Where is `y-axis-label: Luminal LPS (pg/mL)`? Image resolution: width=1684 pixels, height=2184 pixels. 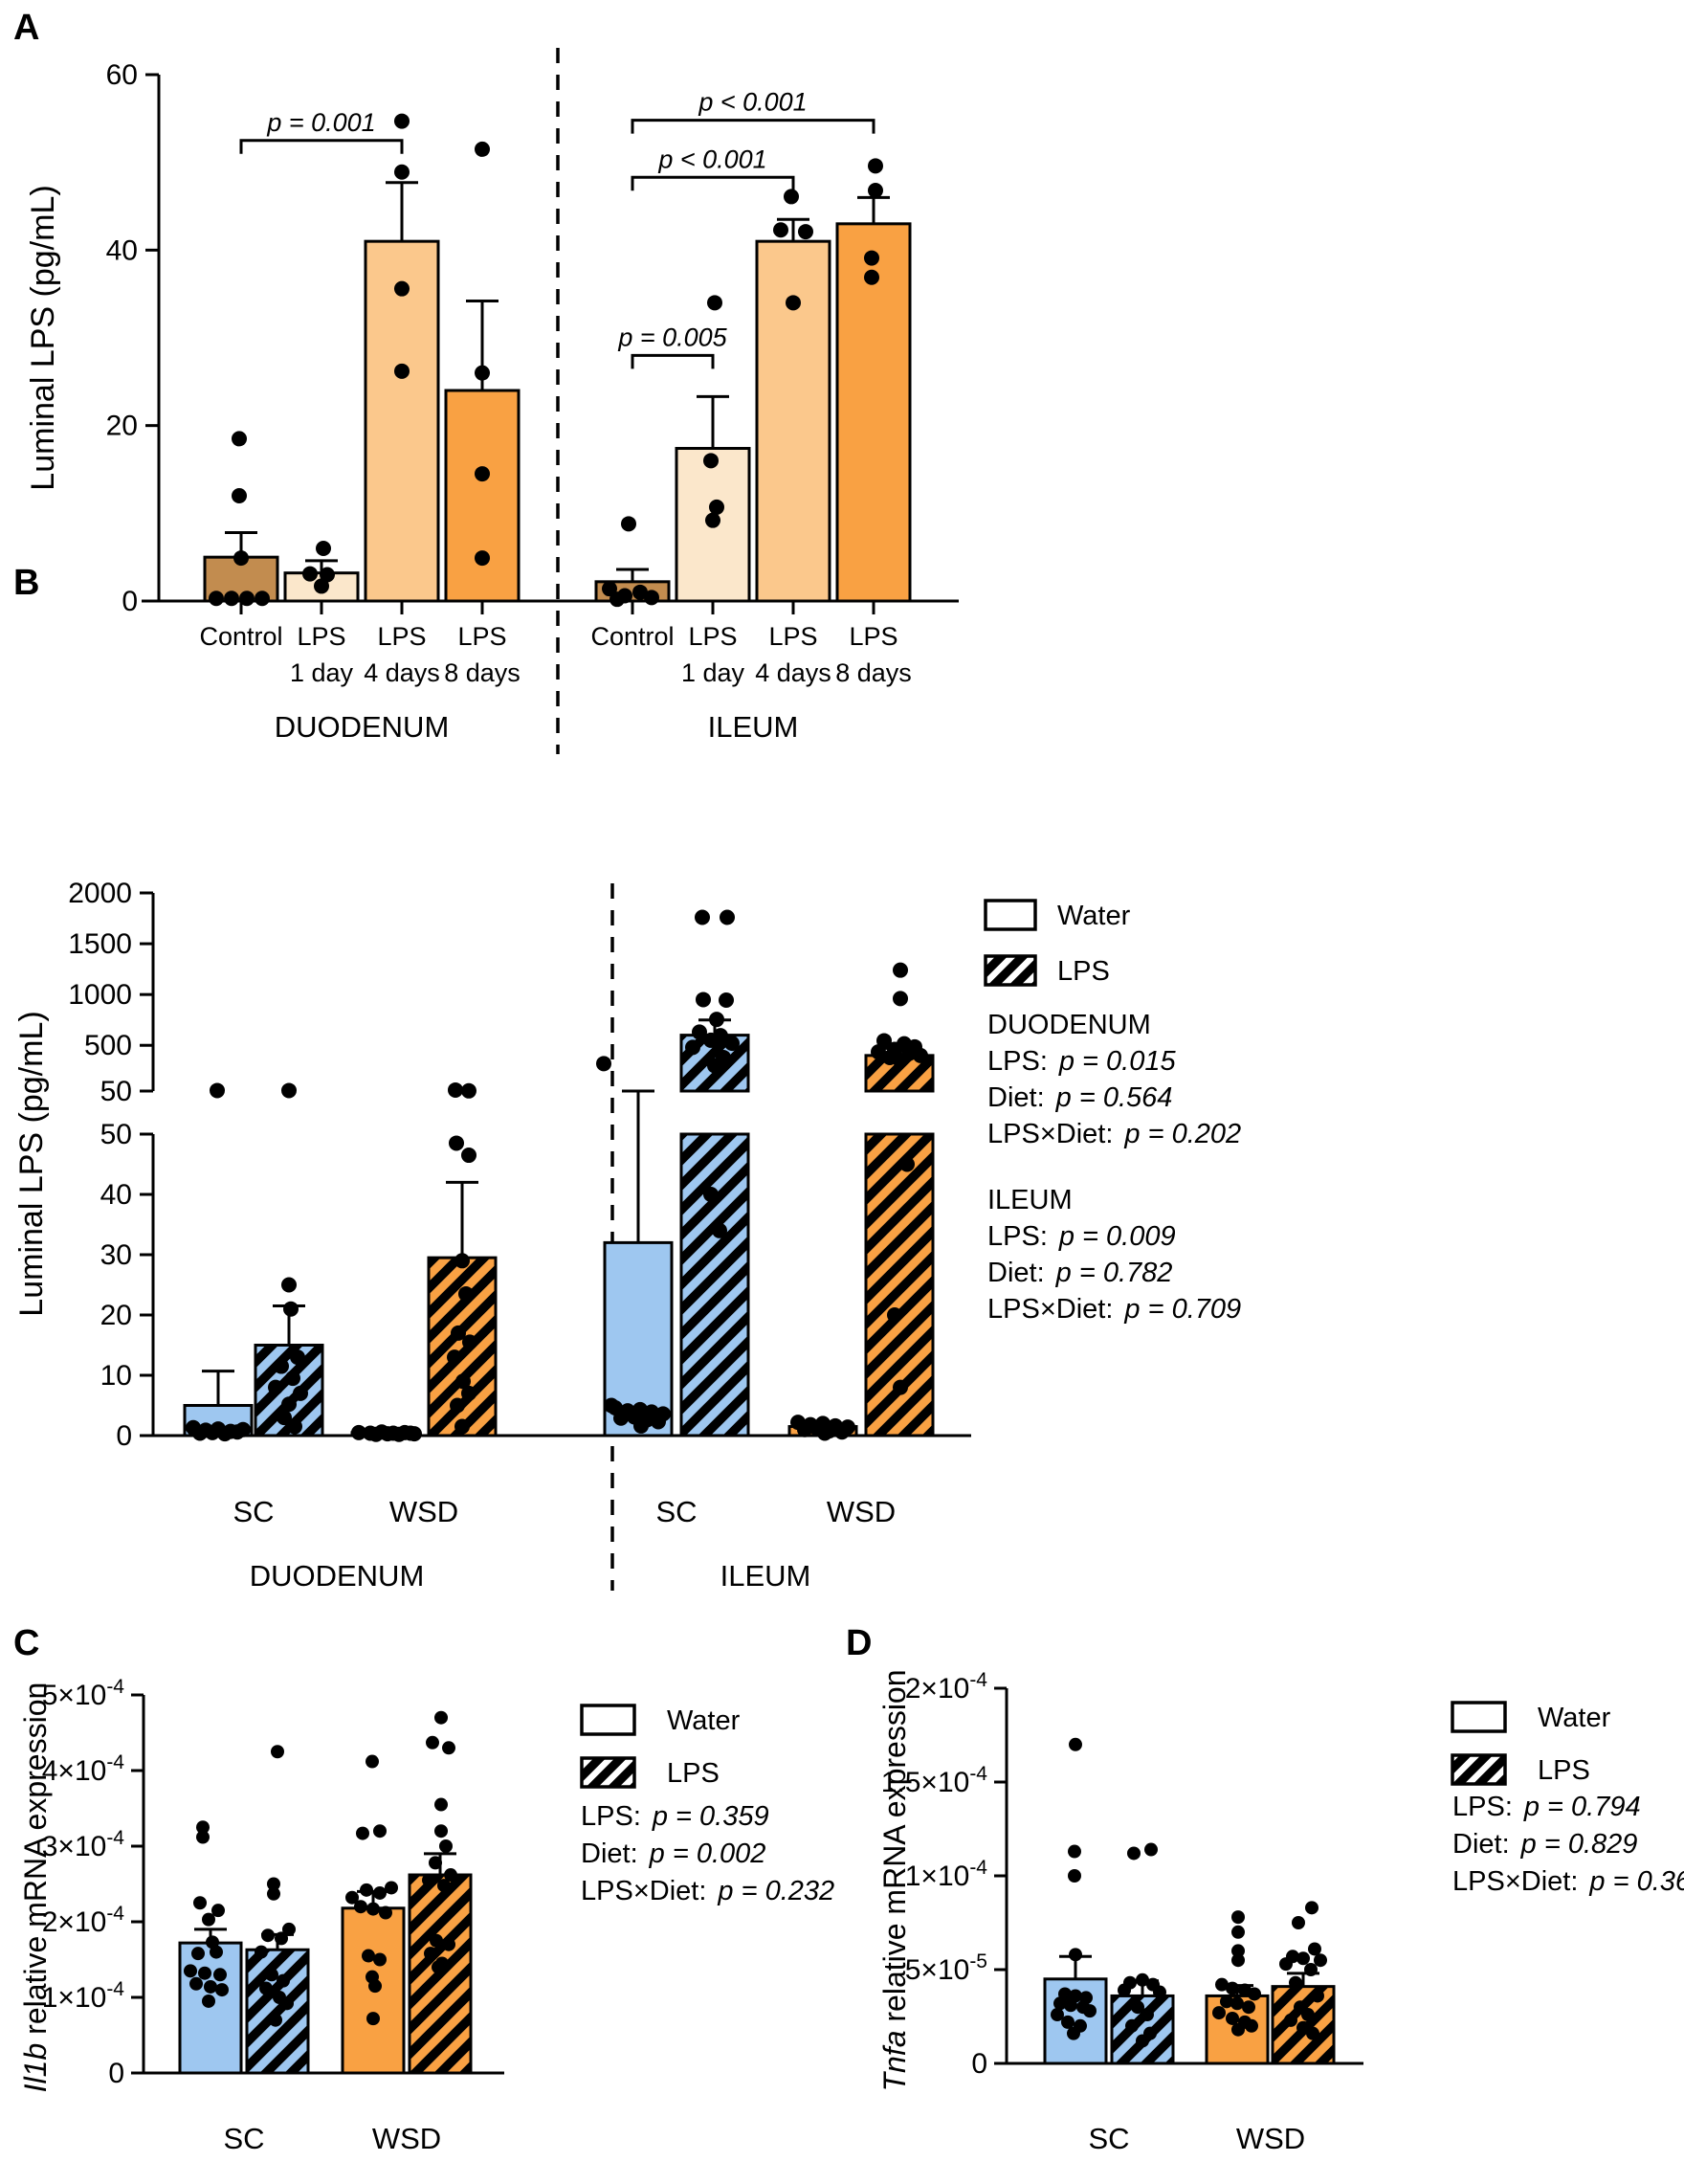
y-axis-label: Luminal LPS (pg/mL) is located at coordinates (43, 337).